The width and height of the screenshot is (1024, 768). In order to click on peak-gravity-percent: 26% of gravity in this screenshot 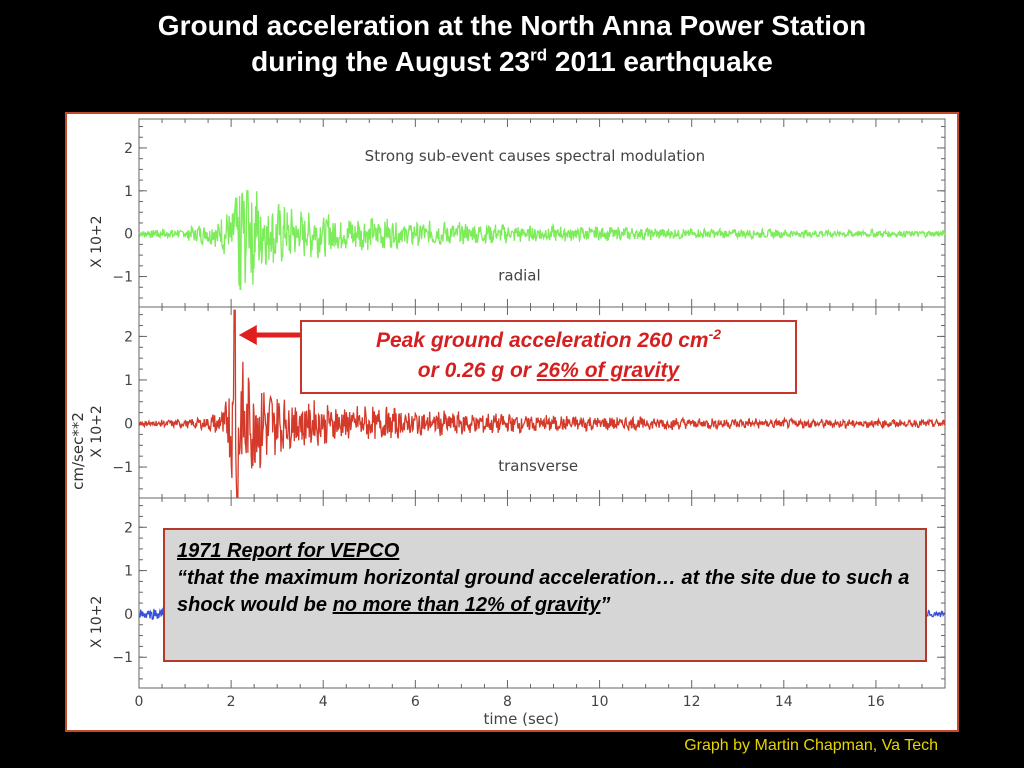, I will do `click(608, 370)`.